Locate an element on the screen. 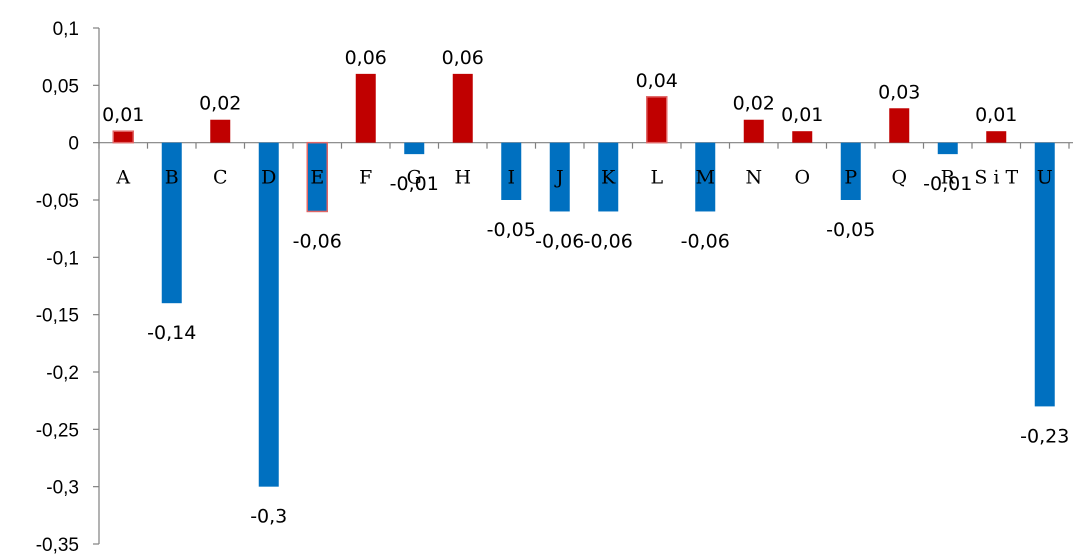 This screenshot has width=1073, height=554. x-tick-label: Q is located at coordinates (899, 178).